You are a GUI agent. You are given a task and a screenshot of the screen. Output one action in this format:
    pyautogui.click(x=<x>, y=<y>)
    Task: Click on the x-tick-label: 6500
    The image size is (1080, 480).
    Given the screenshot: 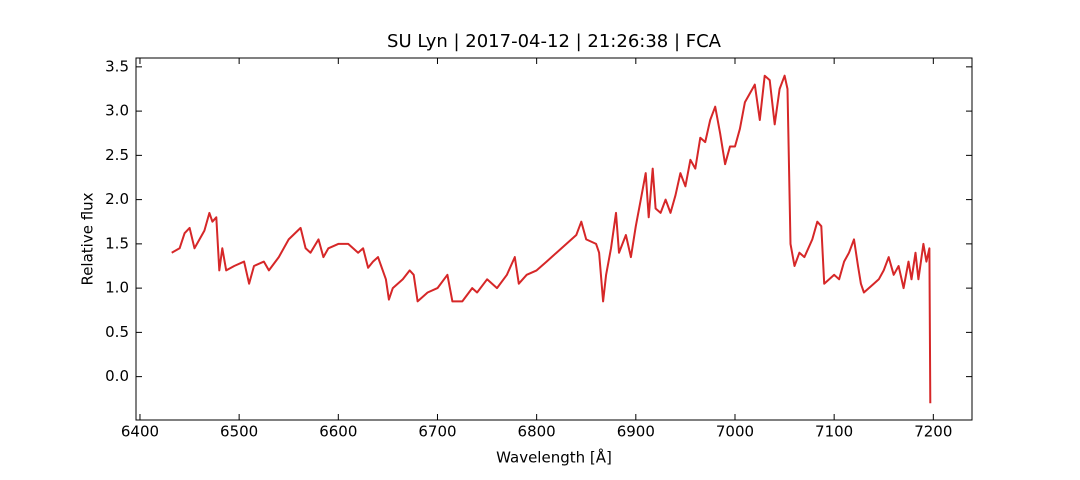 What is the action you would take?
    pyautogui.click(x=239, y=432)
    